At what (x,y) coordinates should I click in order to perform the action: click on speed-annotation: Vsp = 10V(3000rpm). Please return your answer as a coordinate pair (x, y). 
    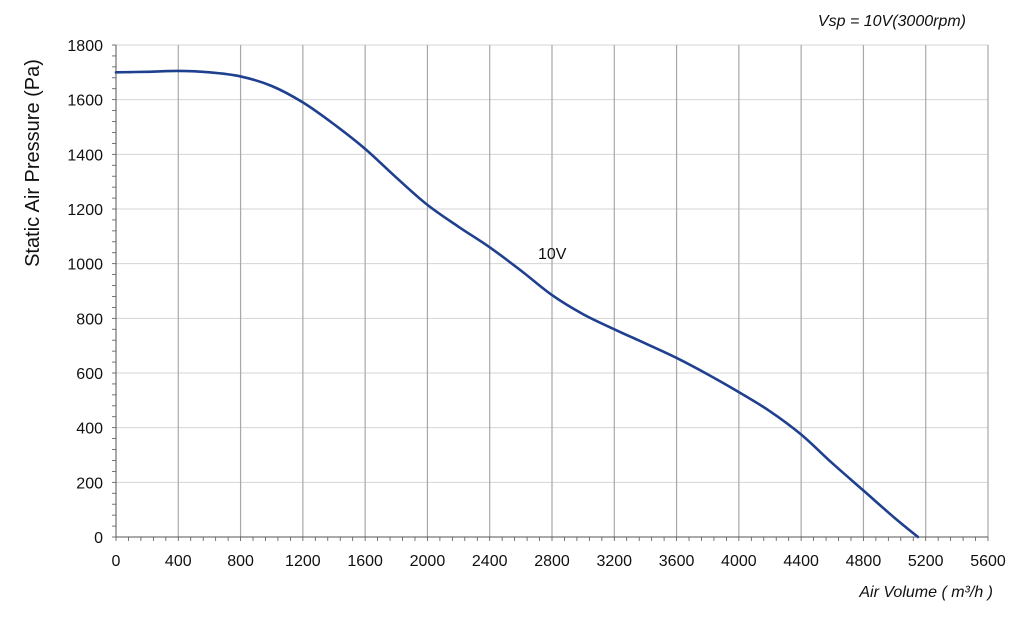
    Looking at the image, I should click on (892, 21).